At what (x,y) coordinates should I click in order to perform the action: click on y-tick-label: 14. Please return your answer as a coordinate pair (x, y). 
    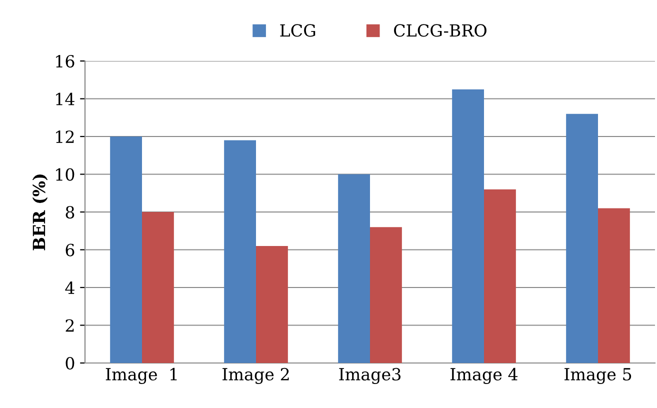
    Looking at the image, I should click on (65, 99).